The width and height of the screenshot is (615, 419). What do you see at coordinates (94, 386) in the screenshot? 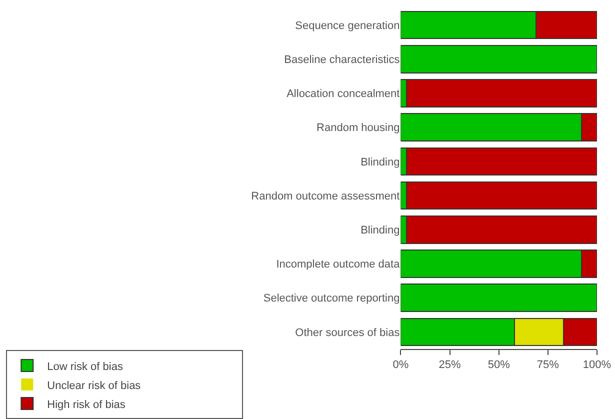
I see `legend-label: Unclear risk of bias` at bounding box center [94, 386].